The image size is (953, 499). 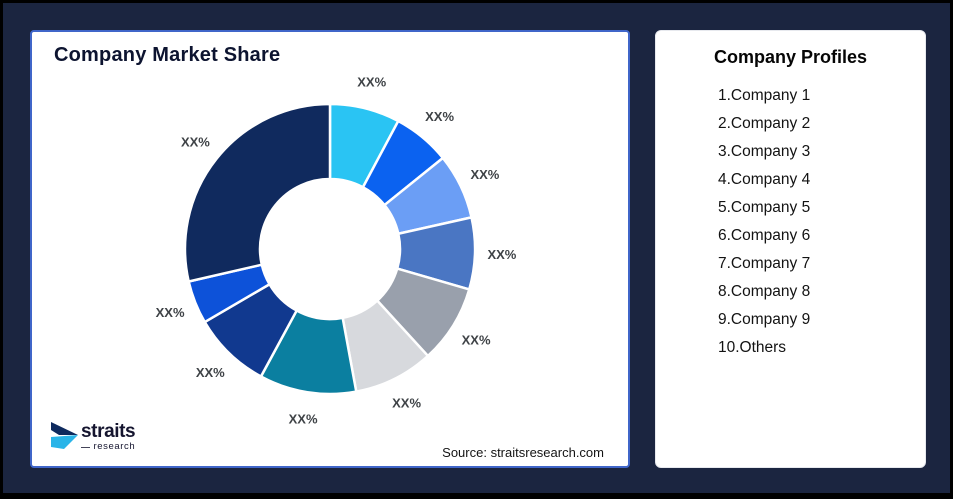 What do you see at coordinates (167, 55) in the screenshot?
I see `chart-title: Company Market Share` at bounding box center [167, 55].